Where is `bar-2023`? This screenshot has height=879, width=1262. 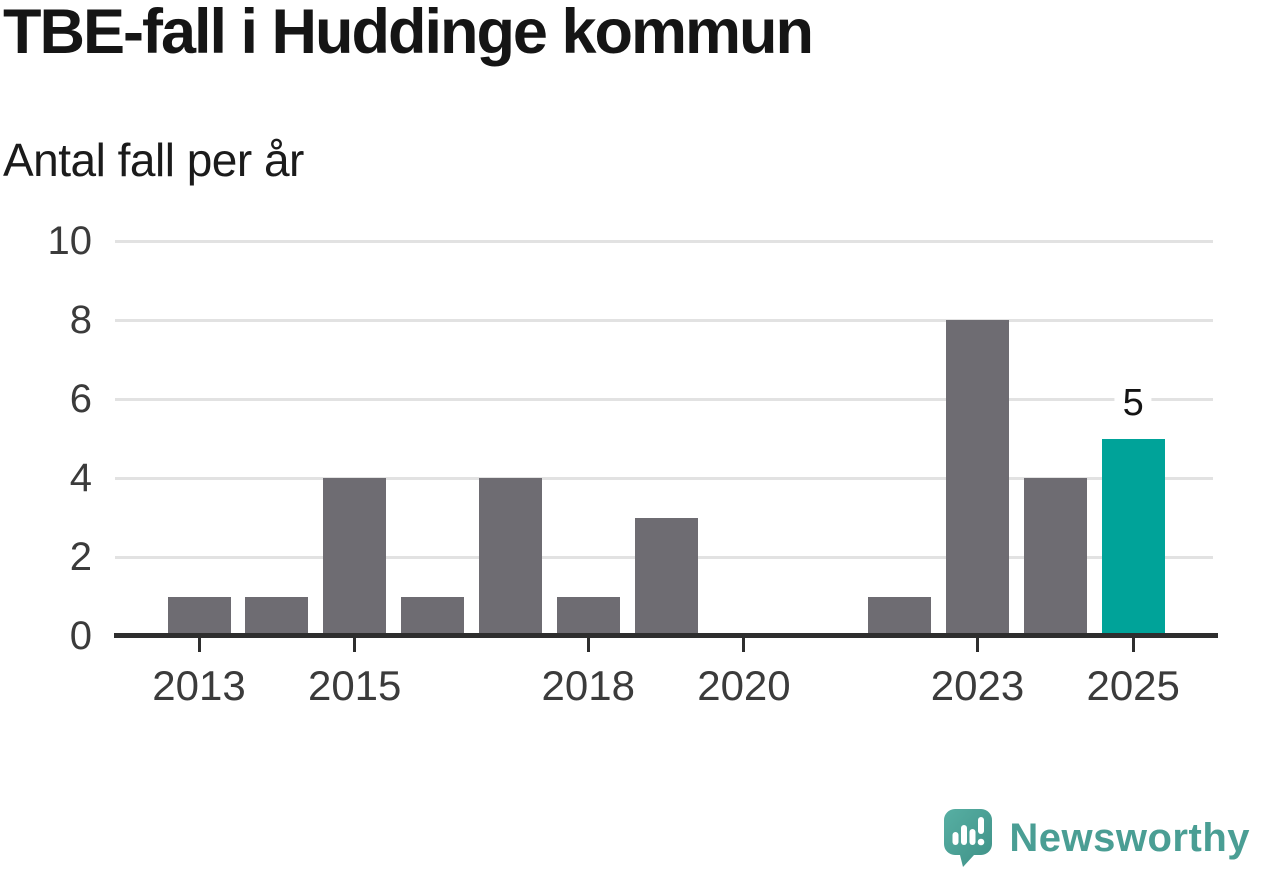
bar-2023 is located at coordinates (977, 478).